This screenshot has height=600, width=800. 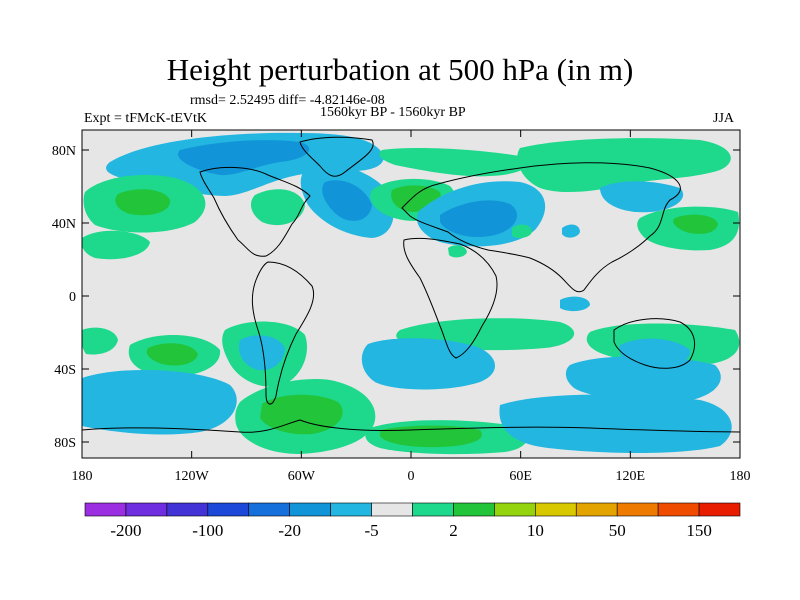 What do you see at coordinates (287, 100) in the screenshot?
I see `rmsd-diff-label: rmsd= 2.52495 diff= -4.82146e-08` at bounding box center [287, 100].